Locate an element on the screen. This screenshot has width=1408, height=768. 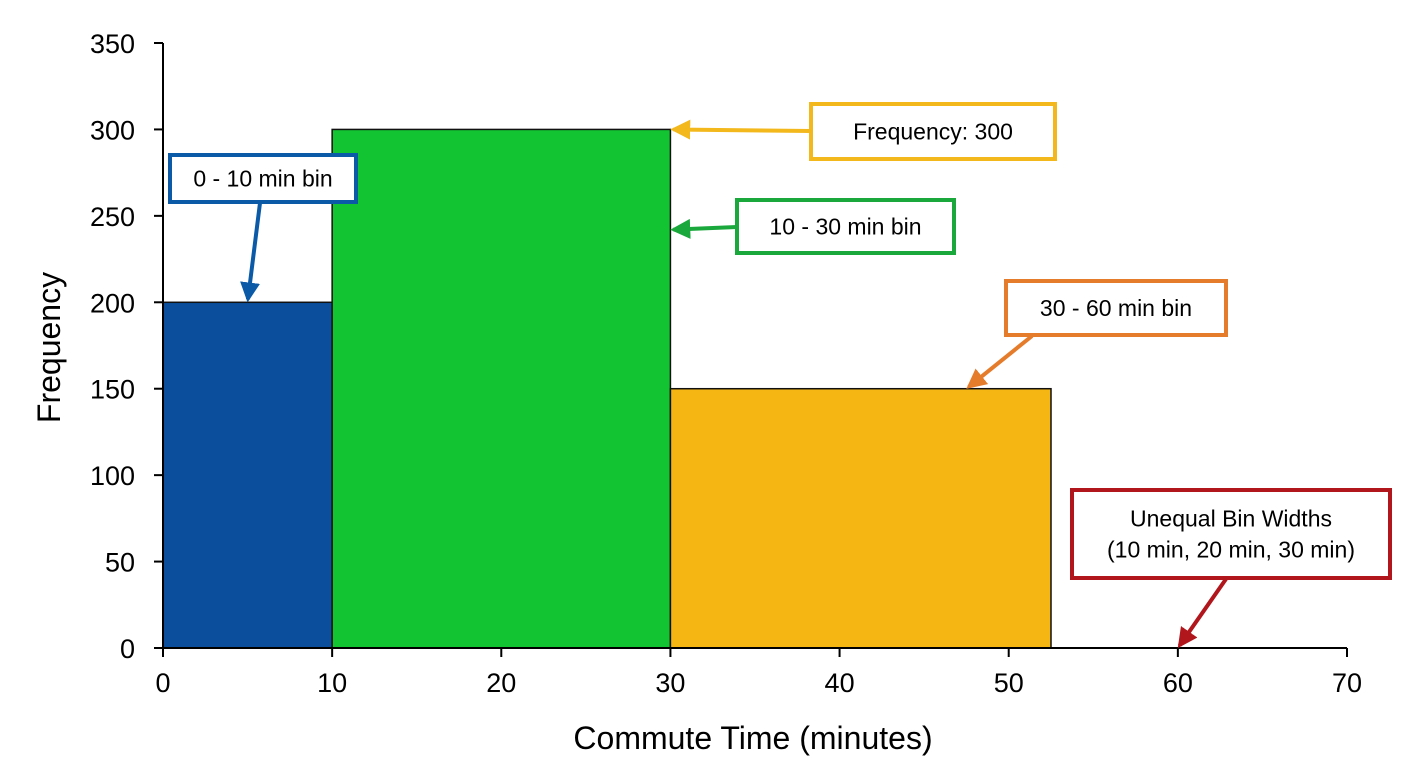
callout-text-0-0: 0 - 10 min bin is located at coordinates (262, 179).